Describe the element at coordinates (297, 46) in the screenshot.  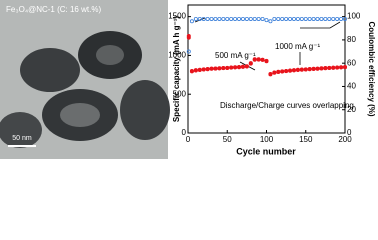
I see `annotation: 1000 mA g⁻¹` at that location.